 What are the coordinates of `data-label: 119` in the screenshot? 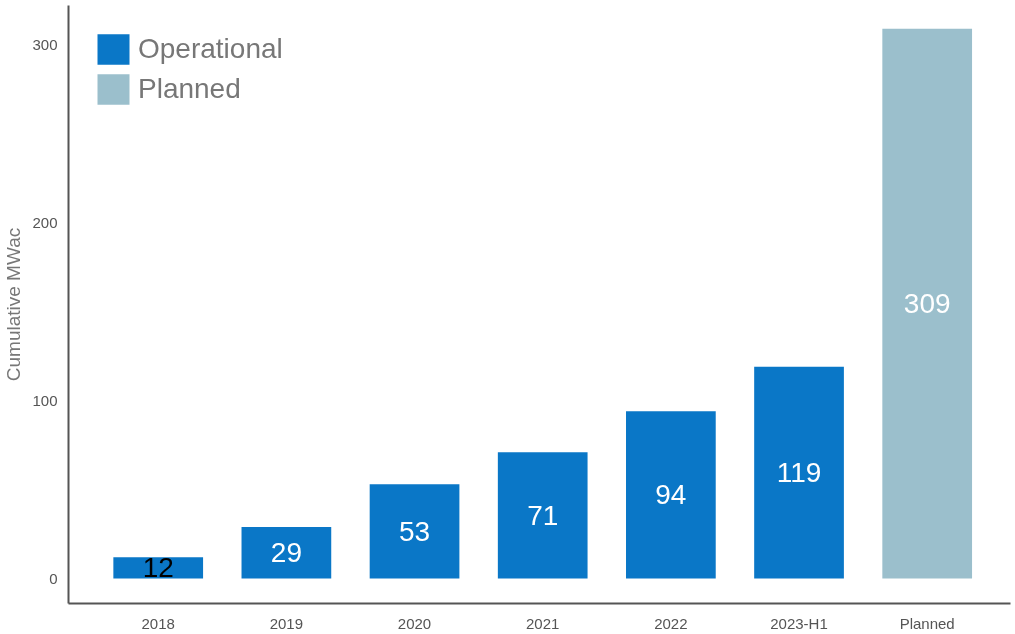 It's located at (799, 473).